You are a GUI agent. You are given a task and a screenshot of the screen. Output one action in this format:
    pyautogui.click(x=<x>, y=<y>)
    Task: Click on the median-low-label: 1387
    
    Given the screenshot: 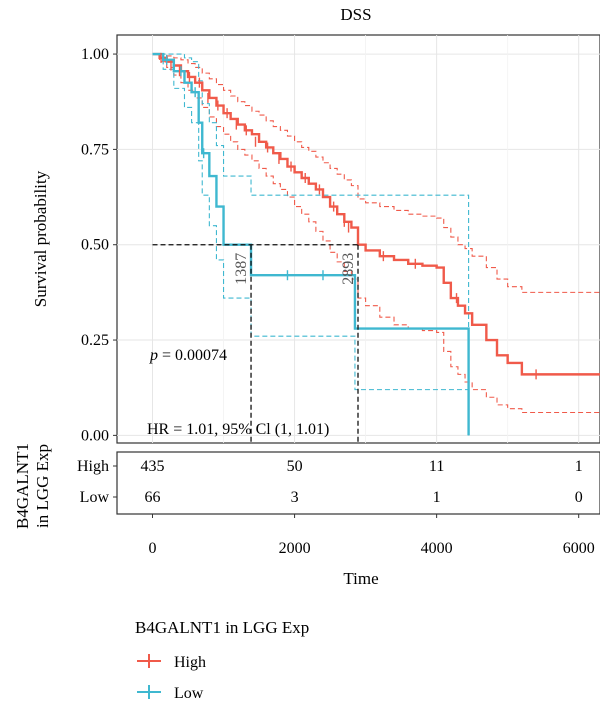 What is the action you would take?
    pyautogui.click(x=241, y=269)
    